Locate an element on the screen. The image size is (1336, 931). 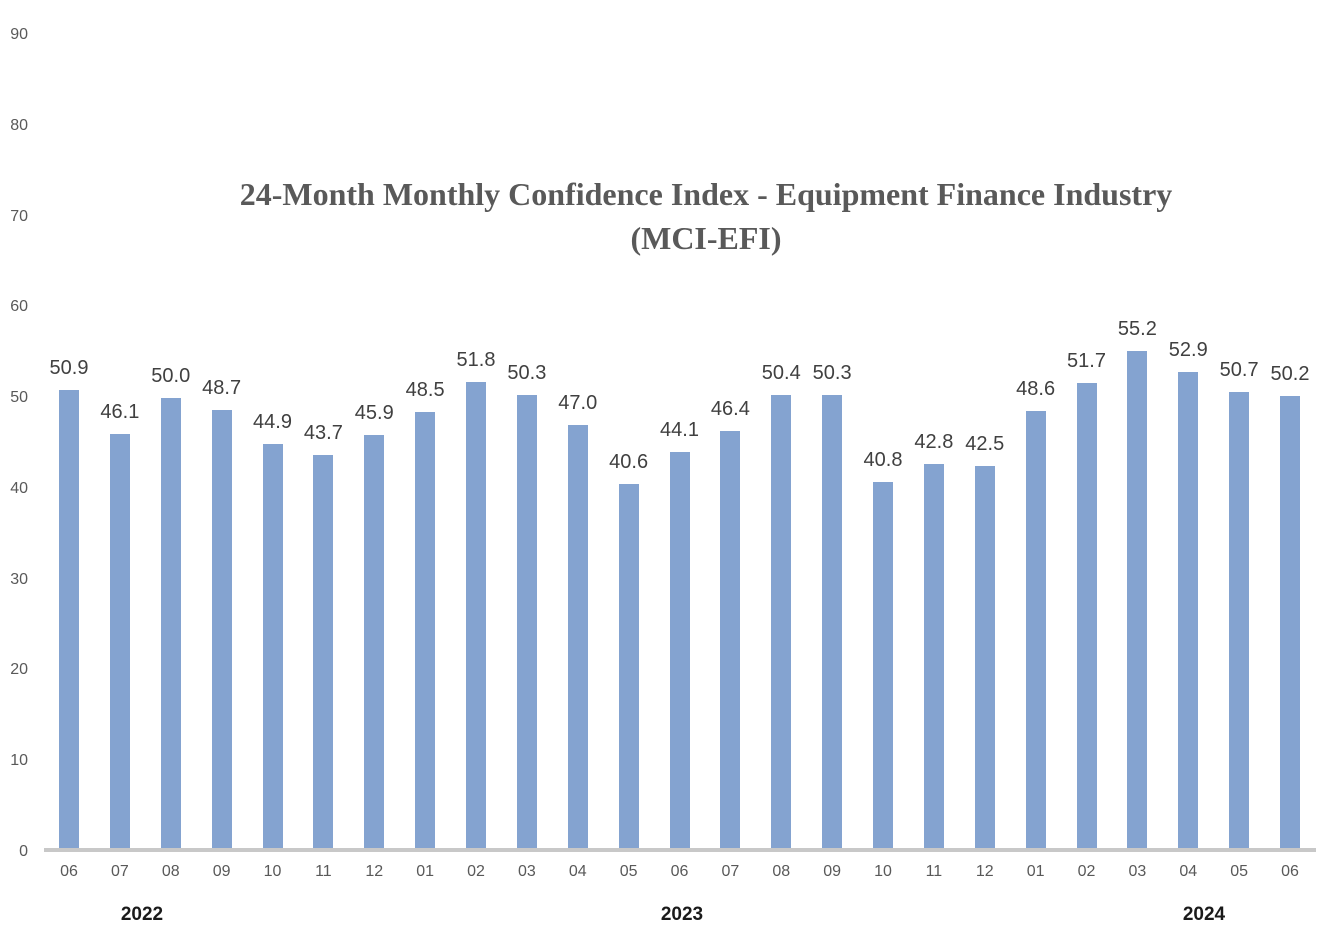
bar-value-label: 44.1 is located at coordinates (679, 429).